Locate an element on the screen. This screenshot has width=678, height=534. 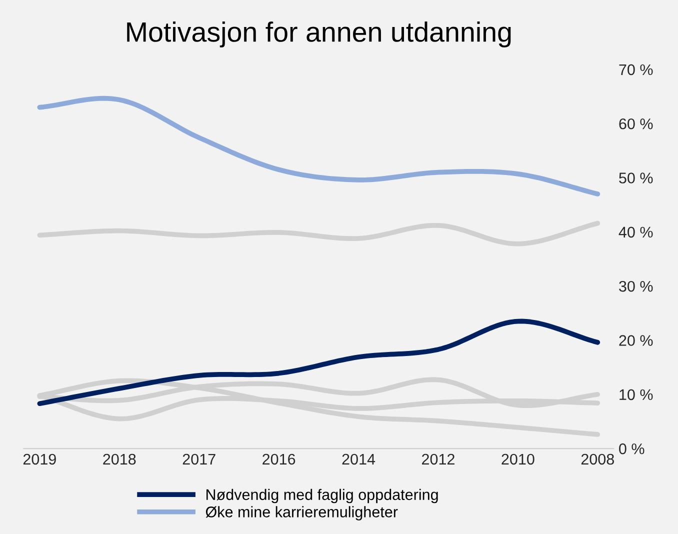
legend-label: Nødvendig med faglig oppdatering is located at coordinates (322, 496).